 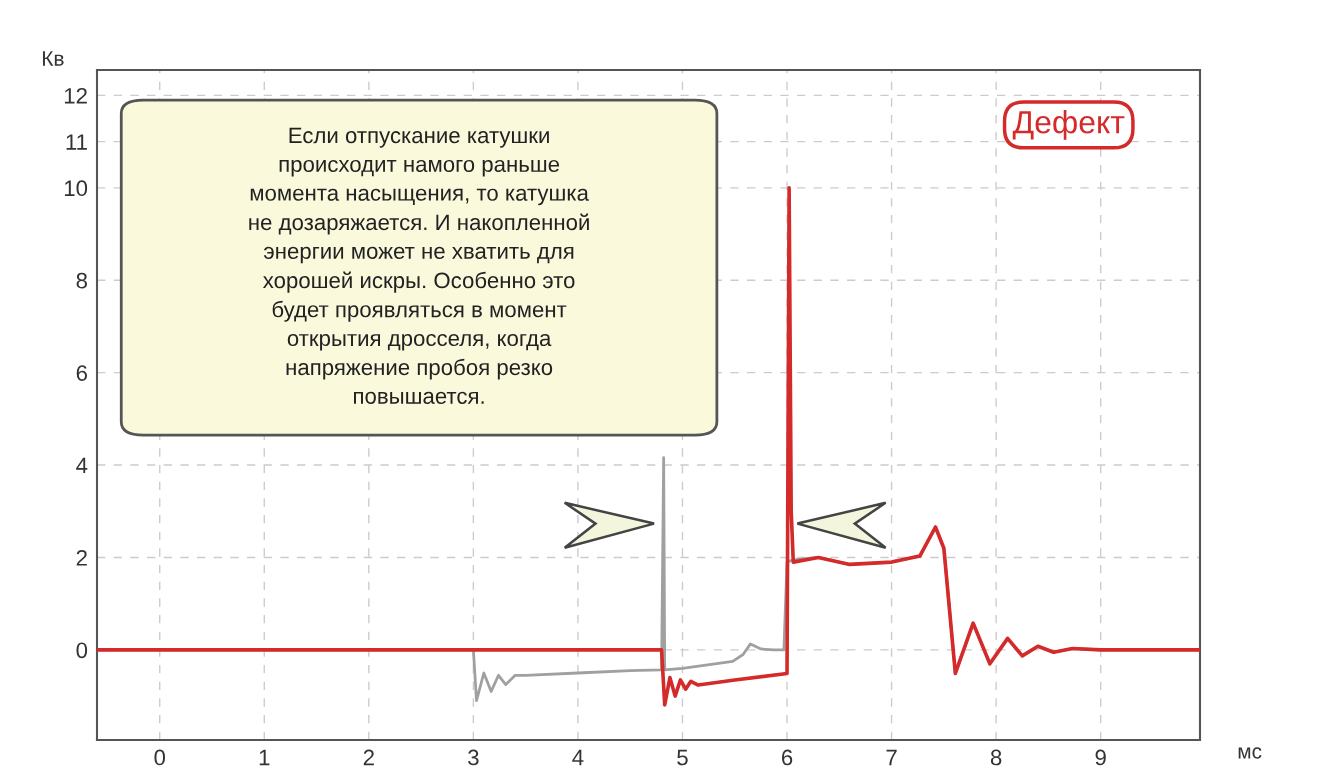 What do you see at coordinates (578, 757) in the screenshot?
I see `x-tick-label: 4` at bounding box center [578, 757].